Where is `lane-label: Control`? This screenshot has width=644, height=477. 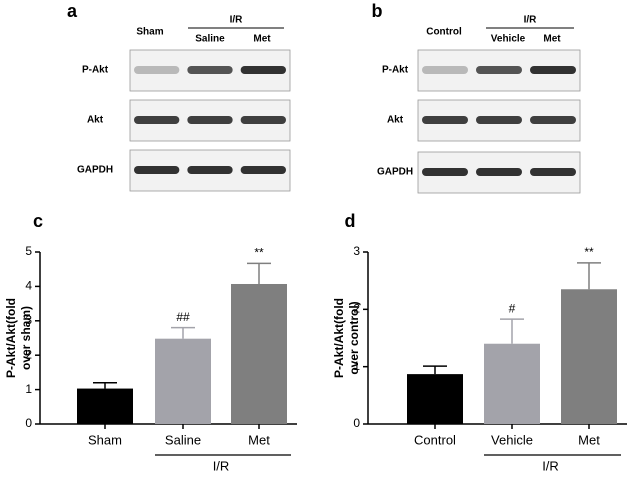
lane-label: Control is located at coordinates (444, 32).